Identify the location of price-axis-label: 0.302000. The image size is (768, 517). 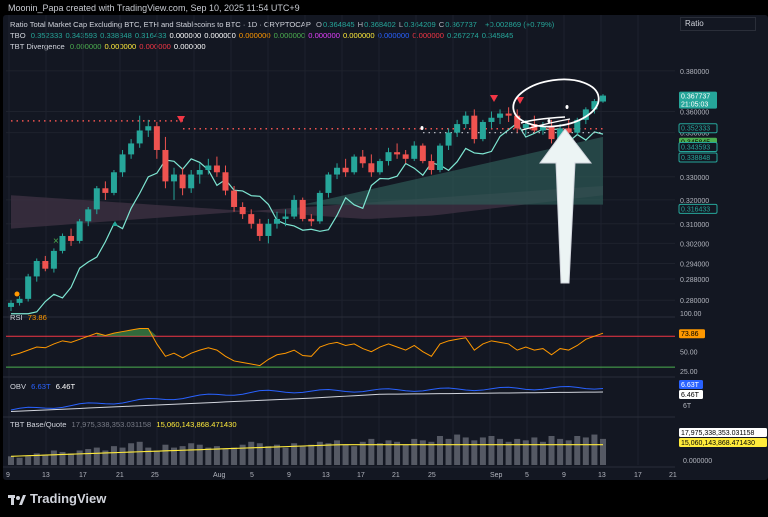
(694, 244).